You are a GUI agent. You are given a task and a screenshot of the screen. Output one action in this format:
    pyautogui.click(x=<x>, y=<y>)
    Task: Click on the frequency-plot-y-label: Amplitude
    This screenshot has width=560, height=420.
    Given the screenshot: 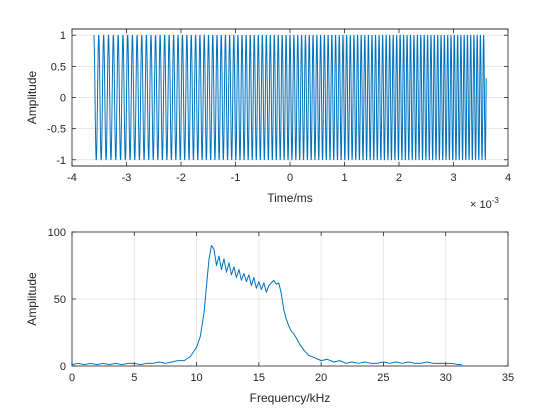 What is the action you would take?
    pyautogui.click(x=32, y=299)
    